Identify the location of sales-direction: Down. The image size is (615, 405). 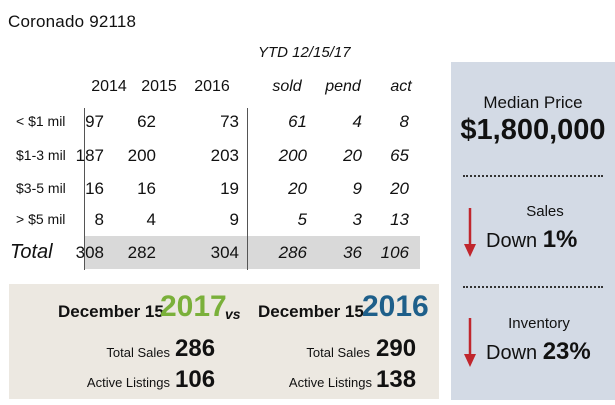
(512, 241).